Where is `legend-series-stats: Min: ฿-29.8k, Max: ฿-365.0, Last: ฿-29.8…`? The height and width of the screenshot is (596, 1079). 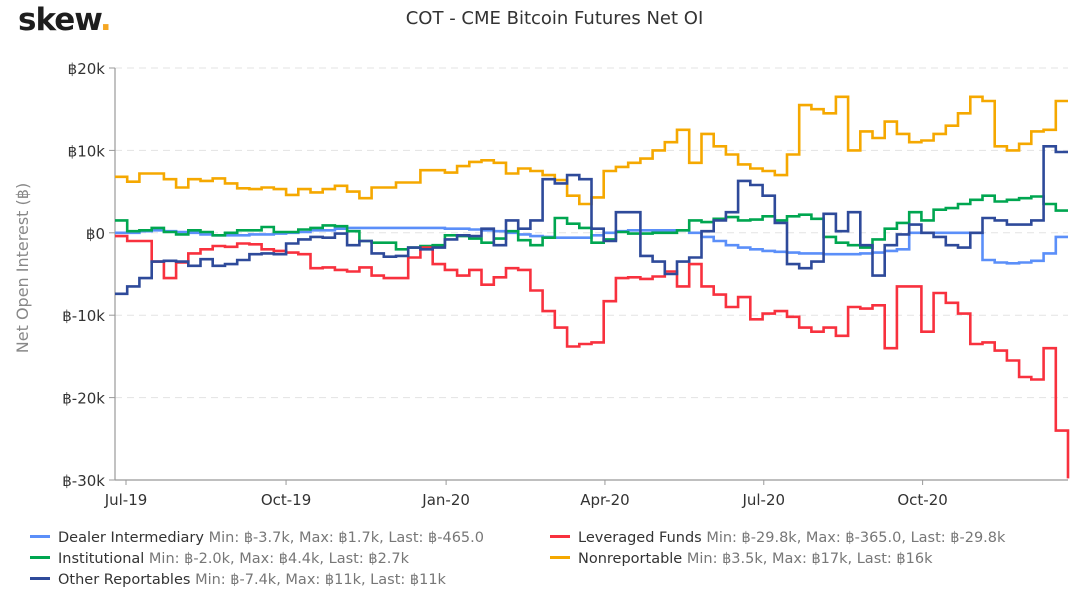
legend-series-stats: Min: ฿-29.8k, Max: ฿-365.0, Last: ฿-29.8… is located at coordinates (856, 538).